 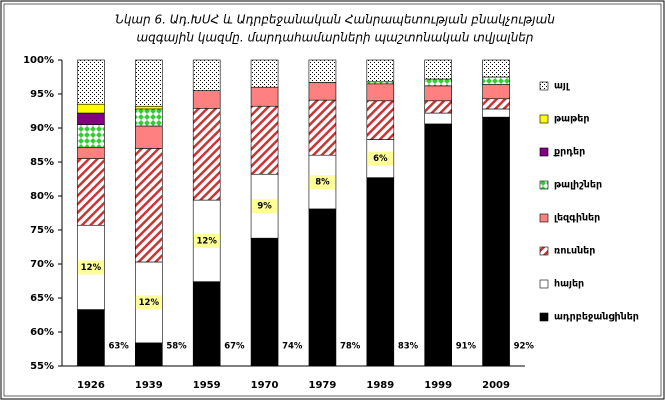 I want to click on value-label: 63%, so click(x=118, y=347).